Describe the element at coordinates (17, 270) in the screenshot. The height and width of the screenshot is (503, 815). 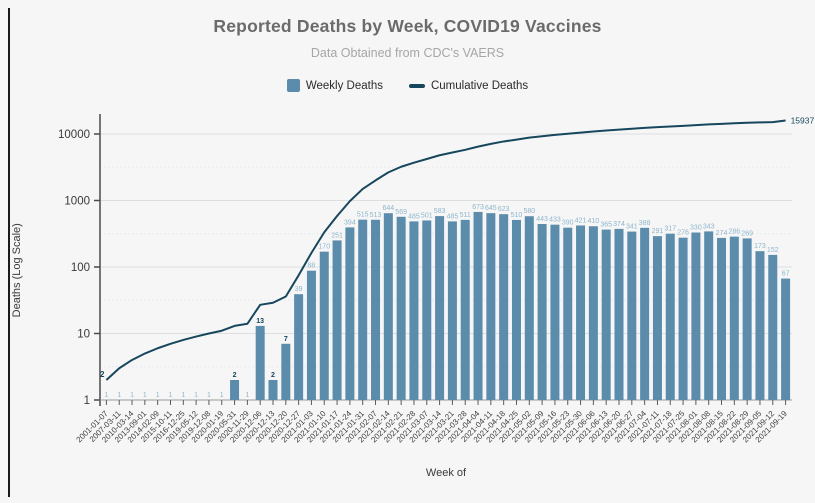
I see `y-axis-title: Deaths (Log Scale)` at that location.